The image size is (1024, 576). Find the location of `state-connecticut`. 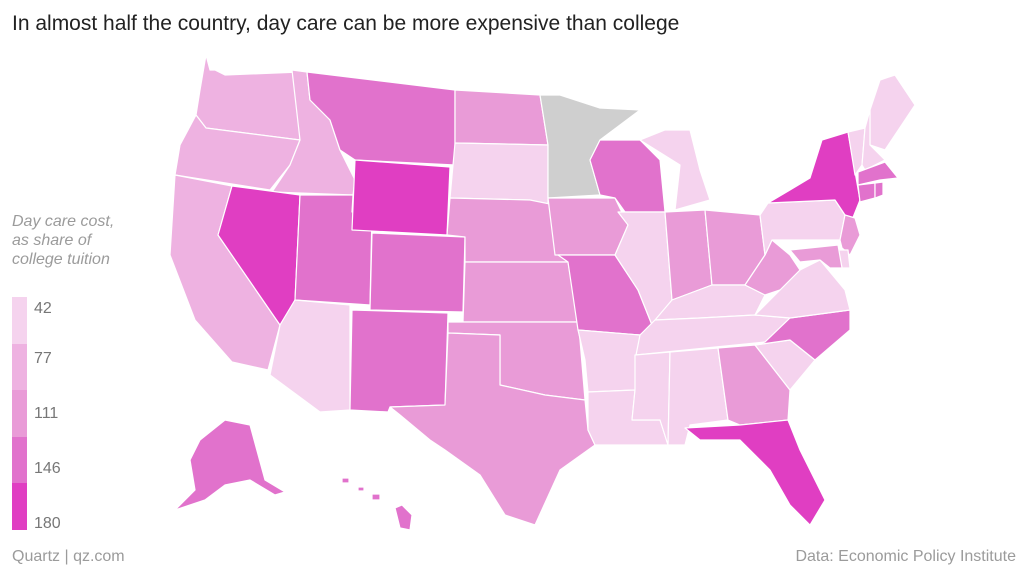

state-connecticut is located at coordinates (866, 192).